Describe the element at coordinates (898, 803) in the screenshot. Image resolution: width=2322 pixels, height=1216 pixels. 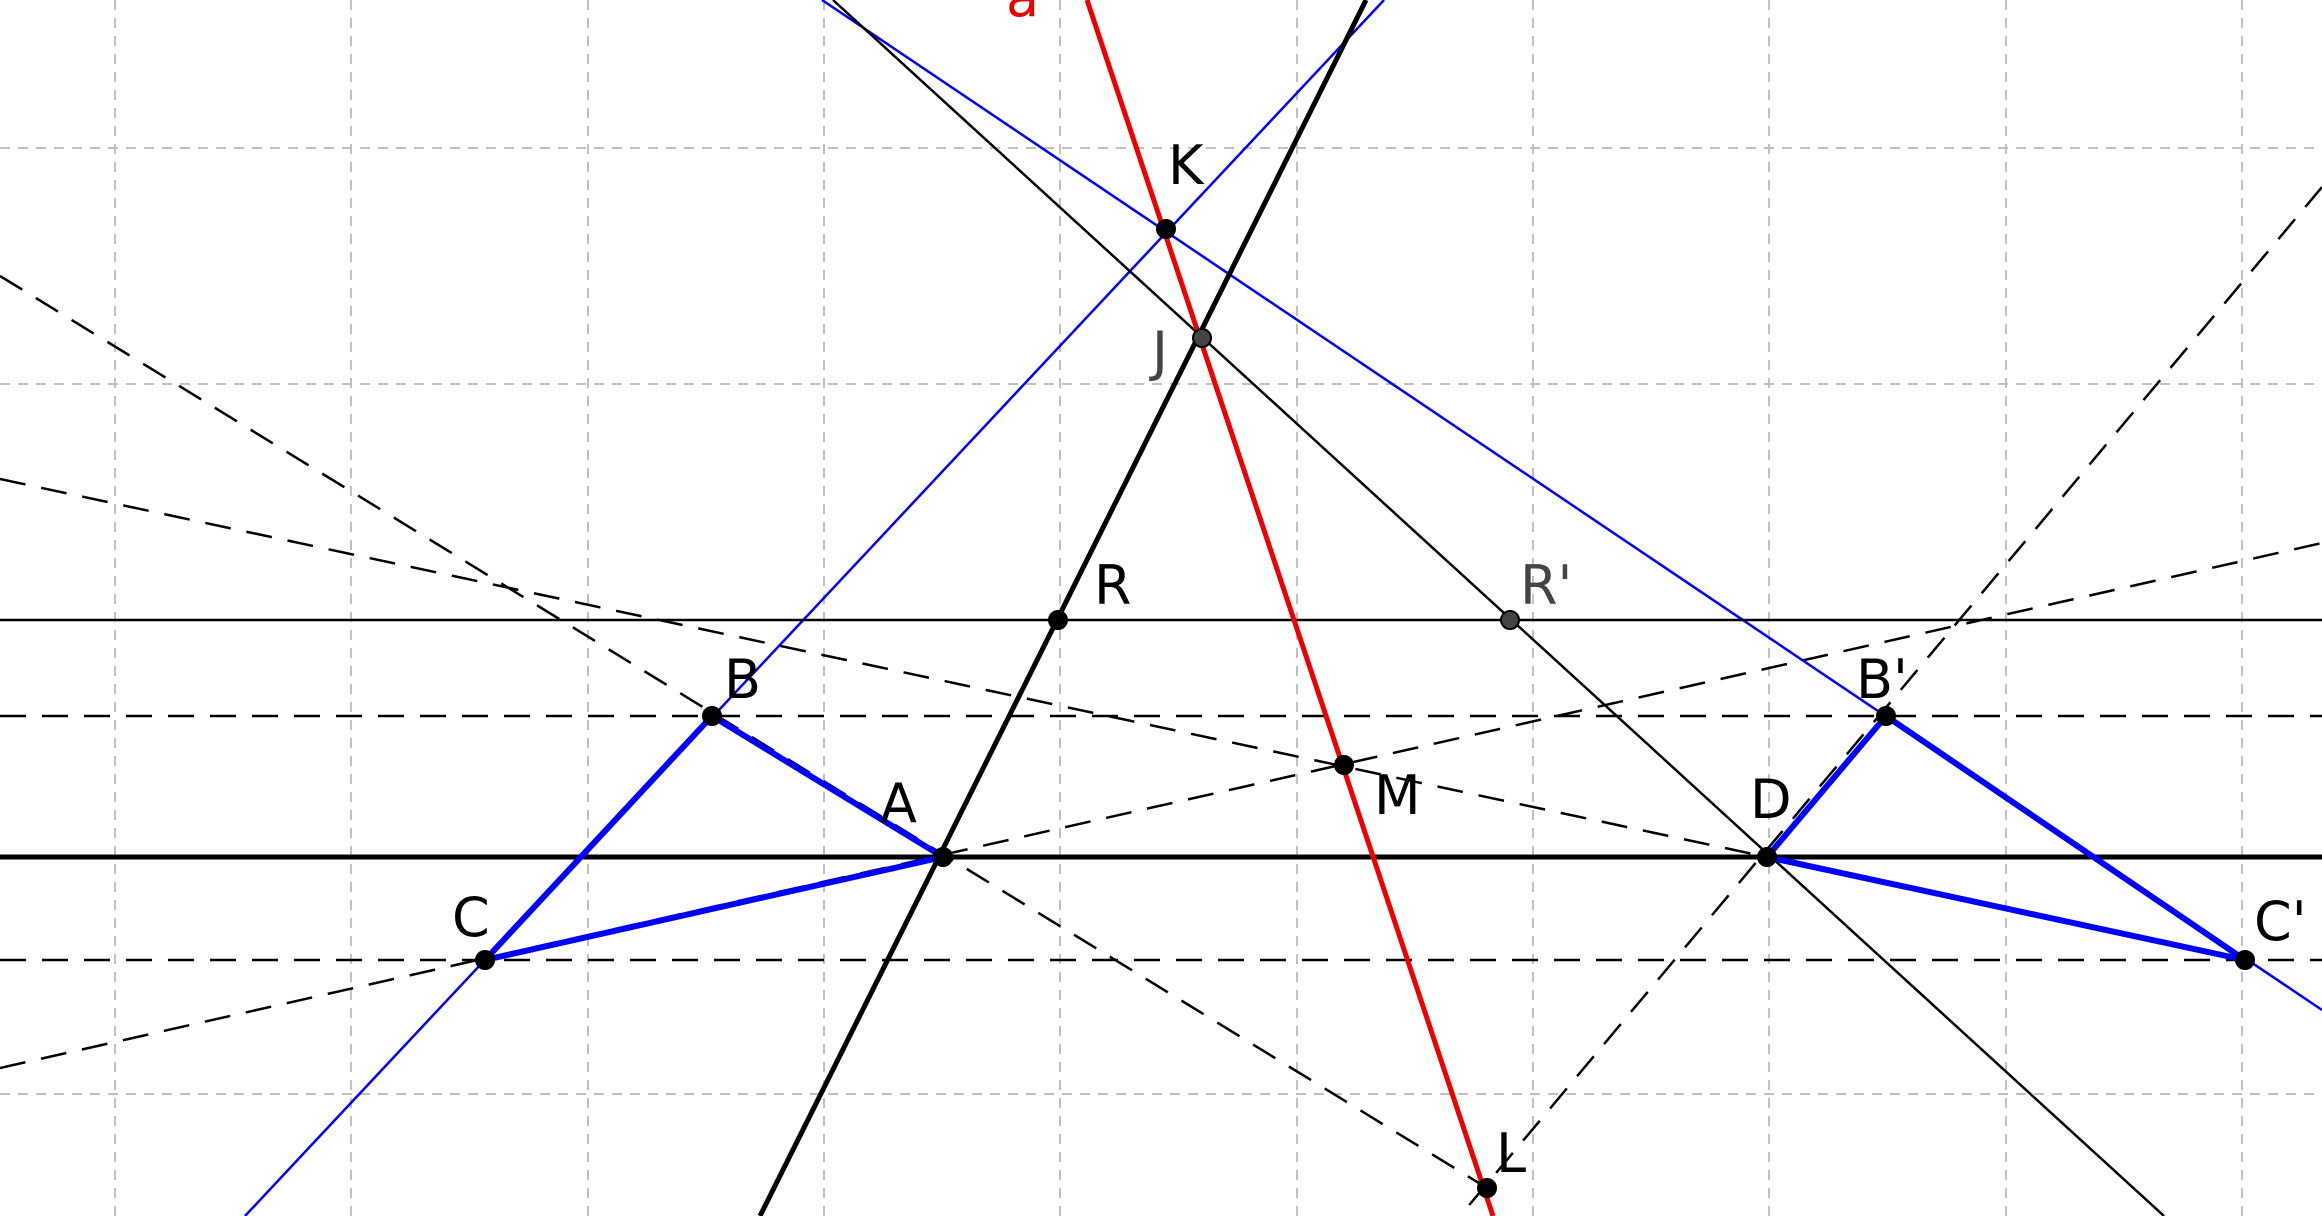
I see `label-A: A` at that location.